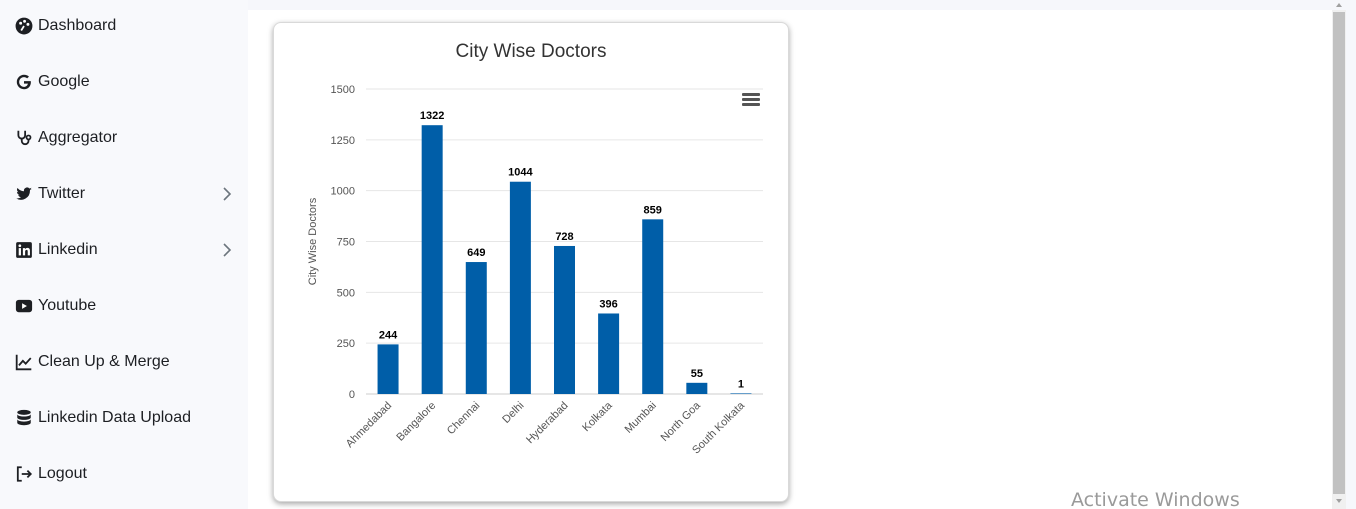  I want to click on data-label: 1322, so click(432, 116).